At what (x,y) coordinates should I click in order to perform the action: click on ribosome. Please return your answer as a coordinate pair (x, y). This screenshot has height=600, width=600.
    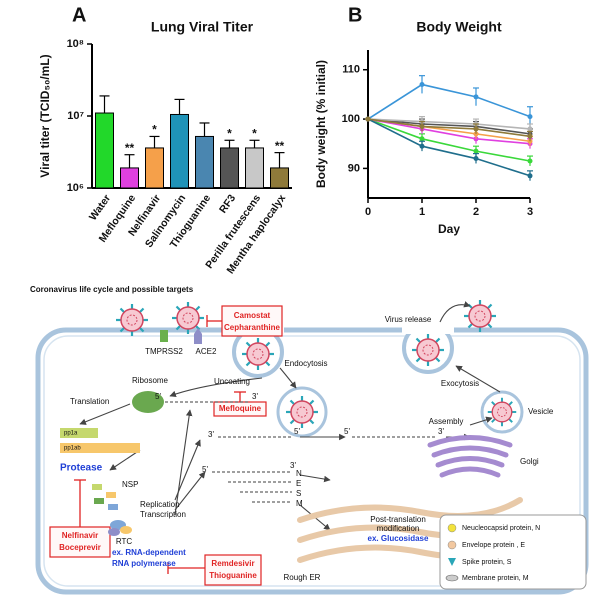
    Looking at the image, I should click on (148, 402).